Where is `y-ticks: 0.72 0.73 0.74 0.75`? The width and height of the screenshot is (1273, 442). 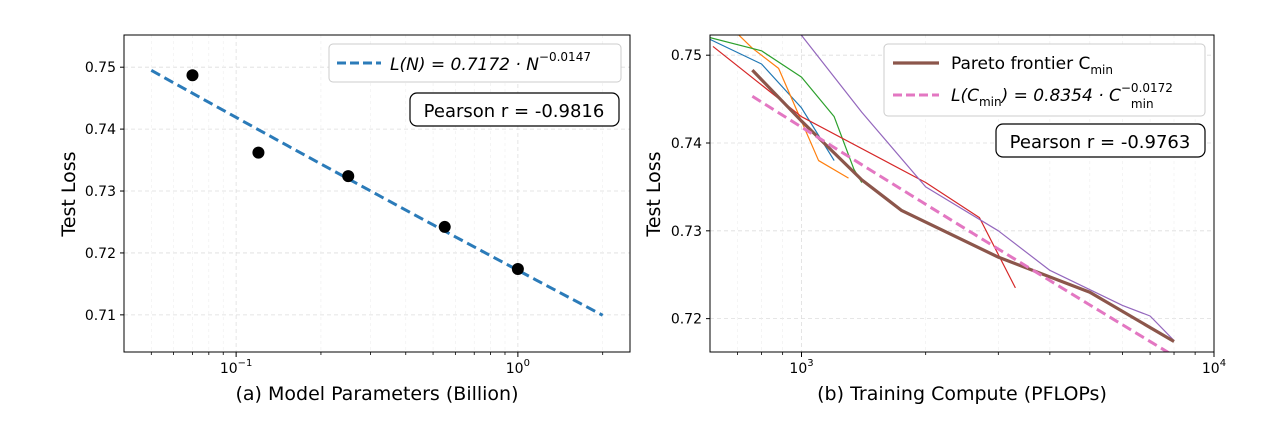
y-ticks: 0.72 0.73 0.74 0.75 is located at coordinates (690, 188).